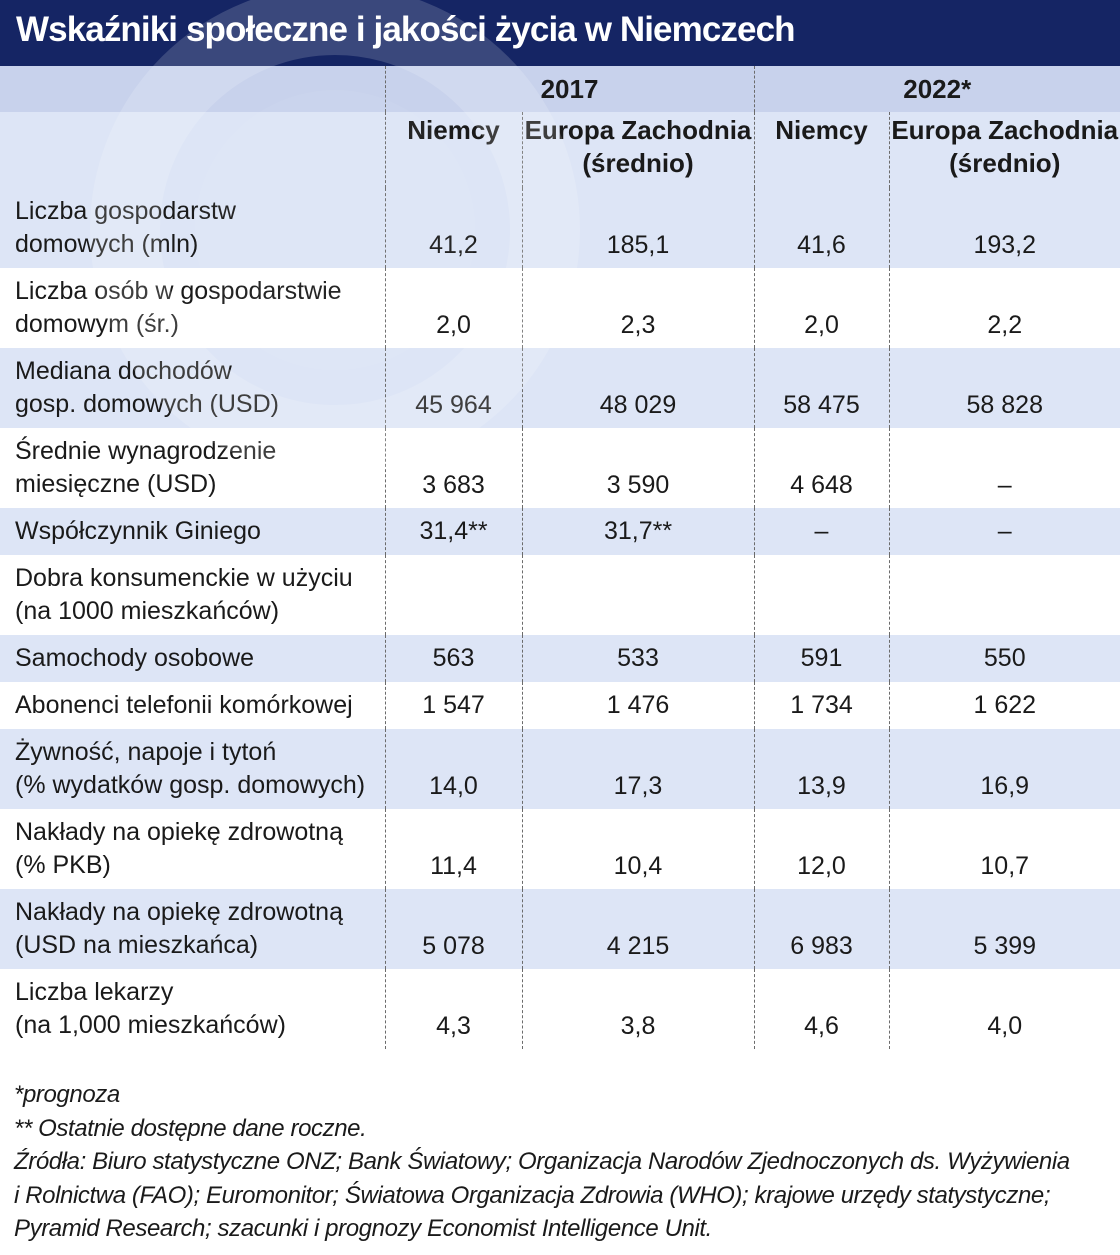 This screenshot has height=1255, width=1120. What do you see at coordinates (453, 228) in the screenshot?
I see `value-niemcy-2017: 41,2` at bounding box center [453, 228].